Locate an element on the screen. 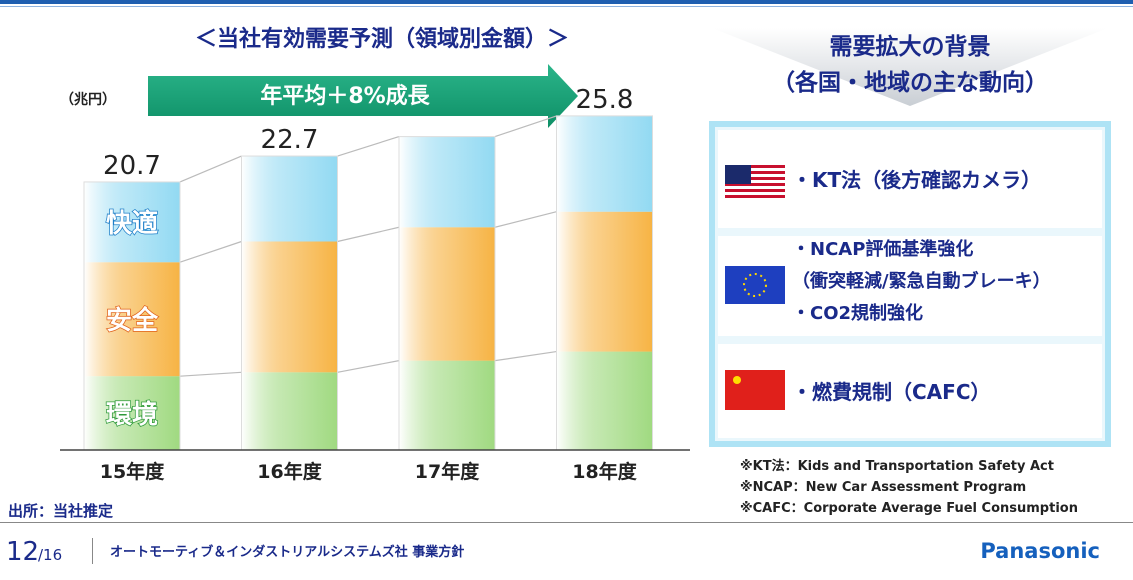 The width and height of the screenshot is (1133, 580). unit-label: （兆円） is located at coordinates (88, 100).